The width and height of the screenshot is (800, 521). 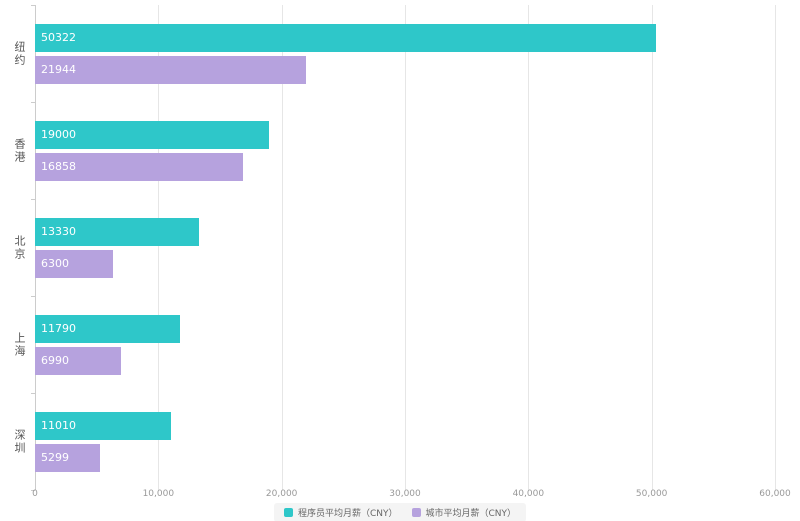 What do you see at coordinates (117, 231) in the screenshot?
I see `bar-series-1: 13330` at bounding box center [117, 231].